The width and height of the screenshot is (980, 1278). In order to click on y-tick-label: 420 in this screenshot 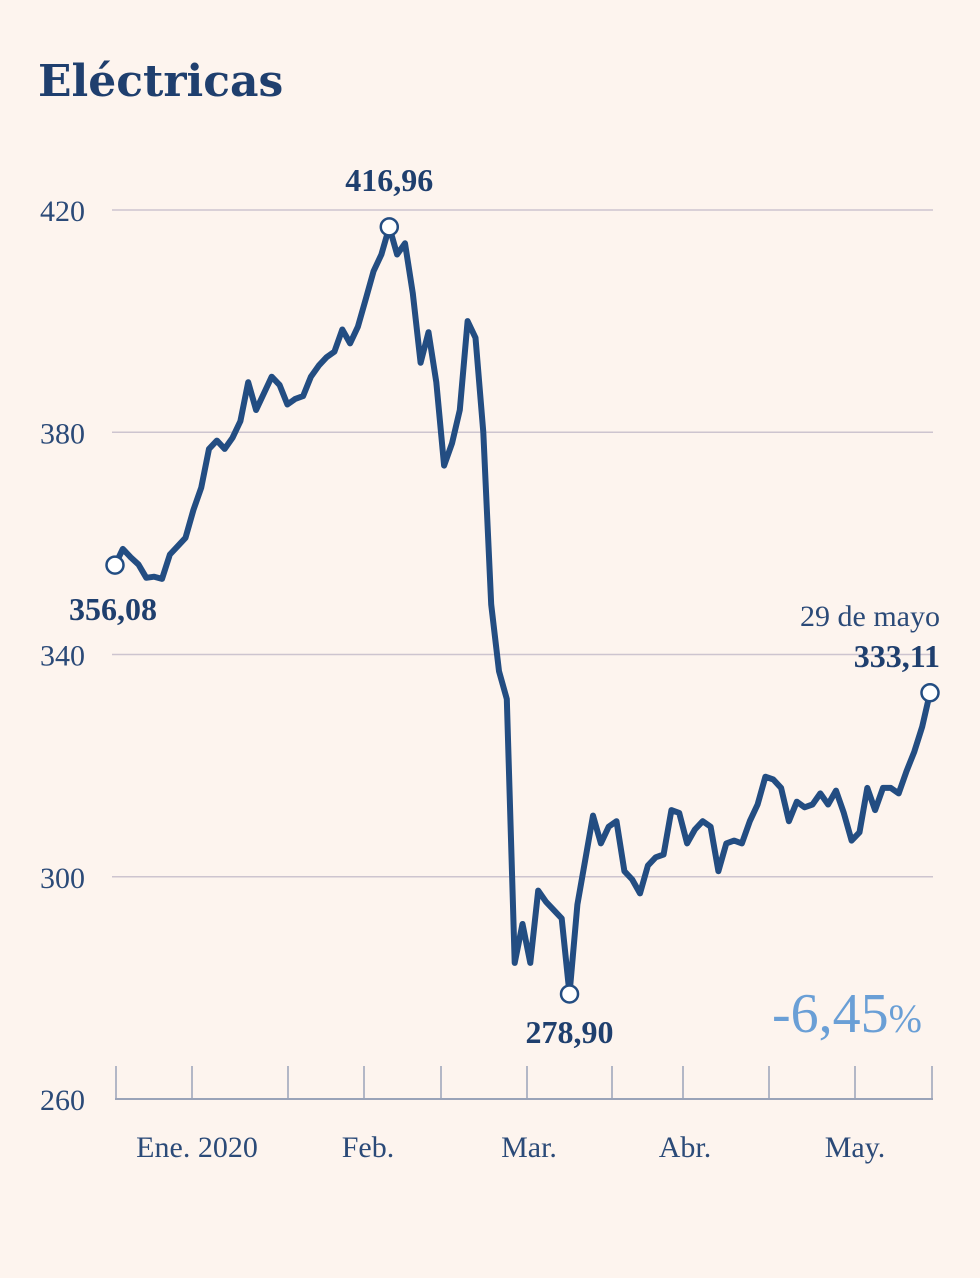, I will do `click(62, 211)`.